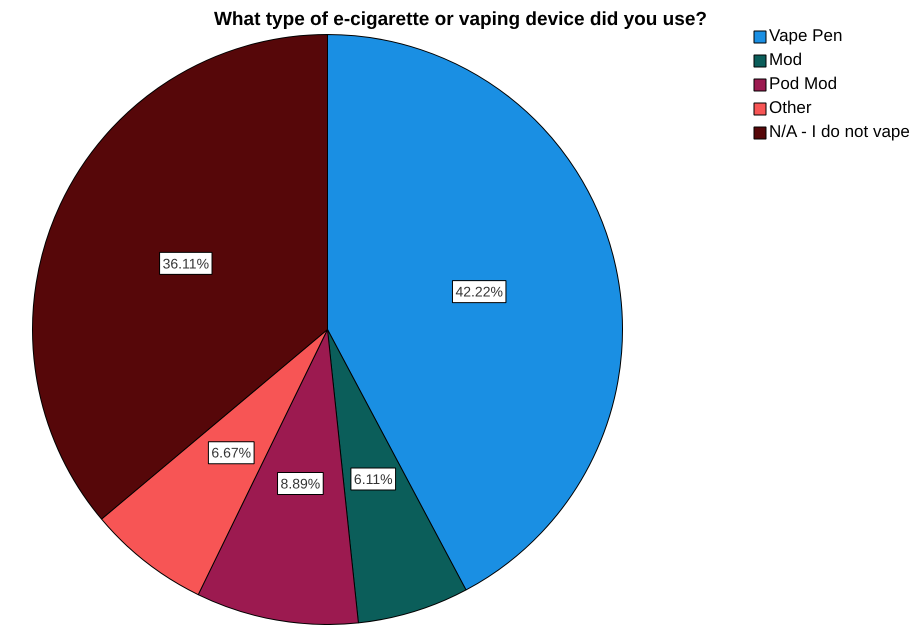  Describe the element at coordinates (300, 483) in the screenshot. I see `data-label: 8.89%` at that location.